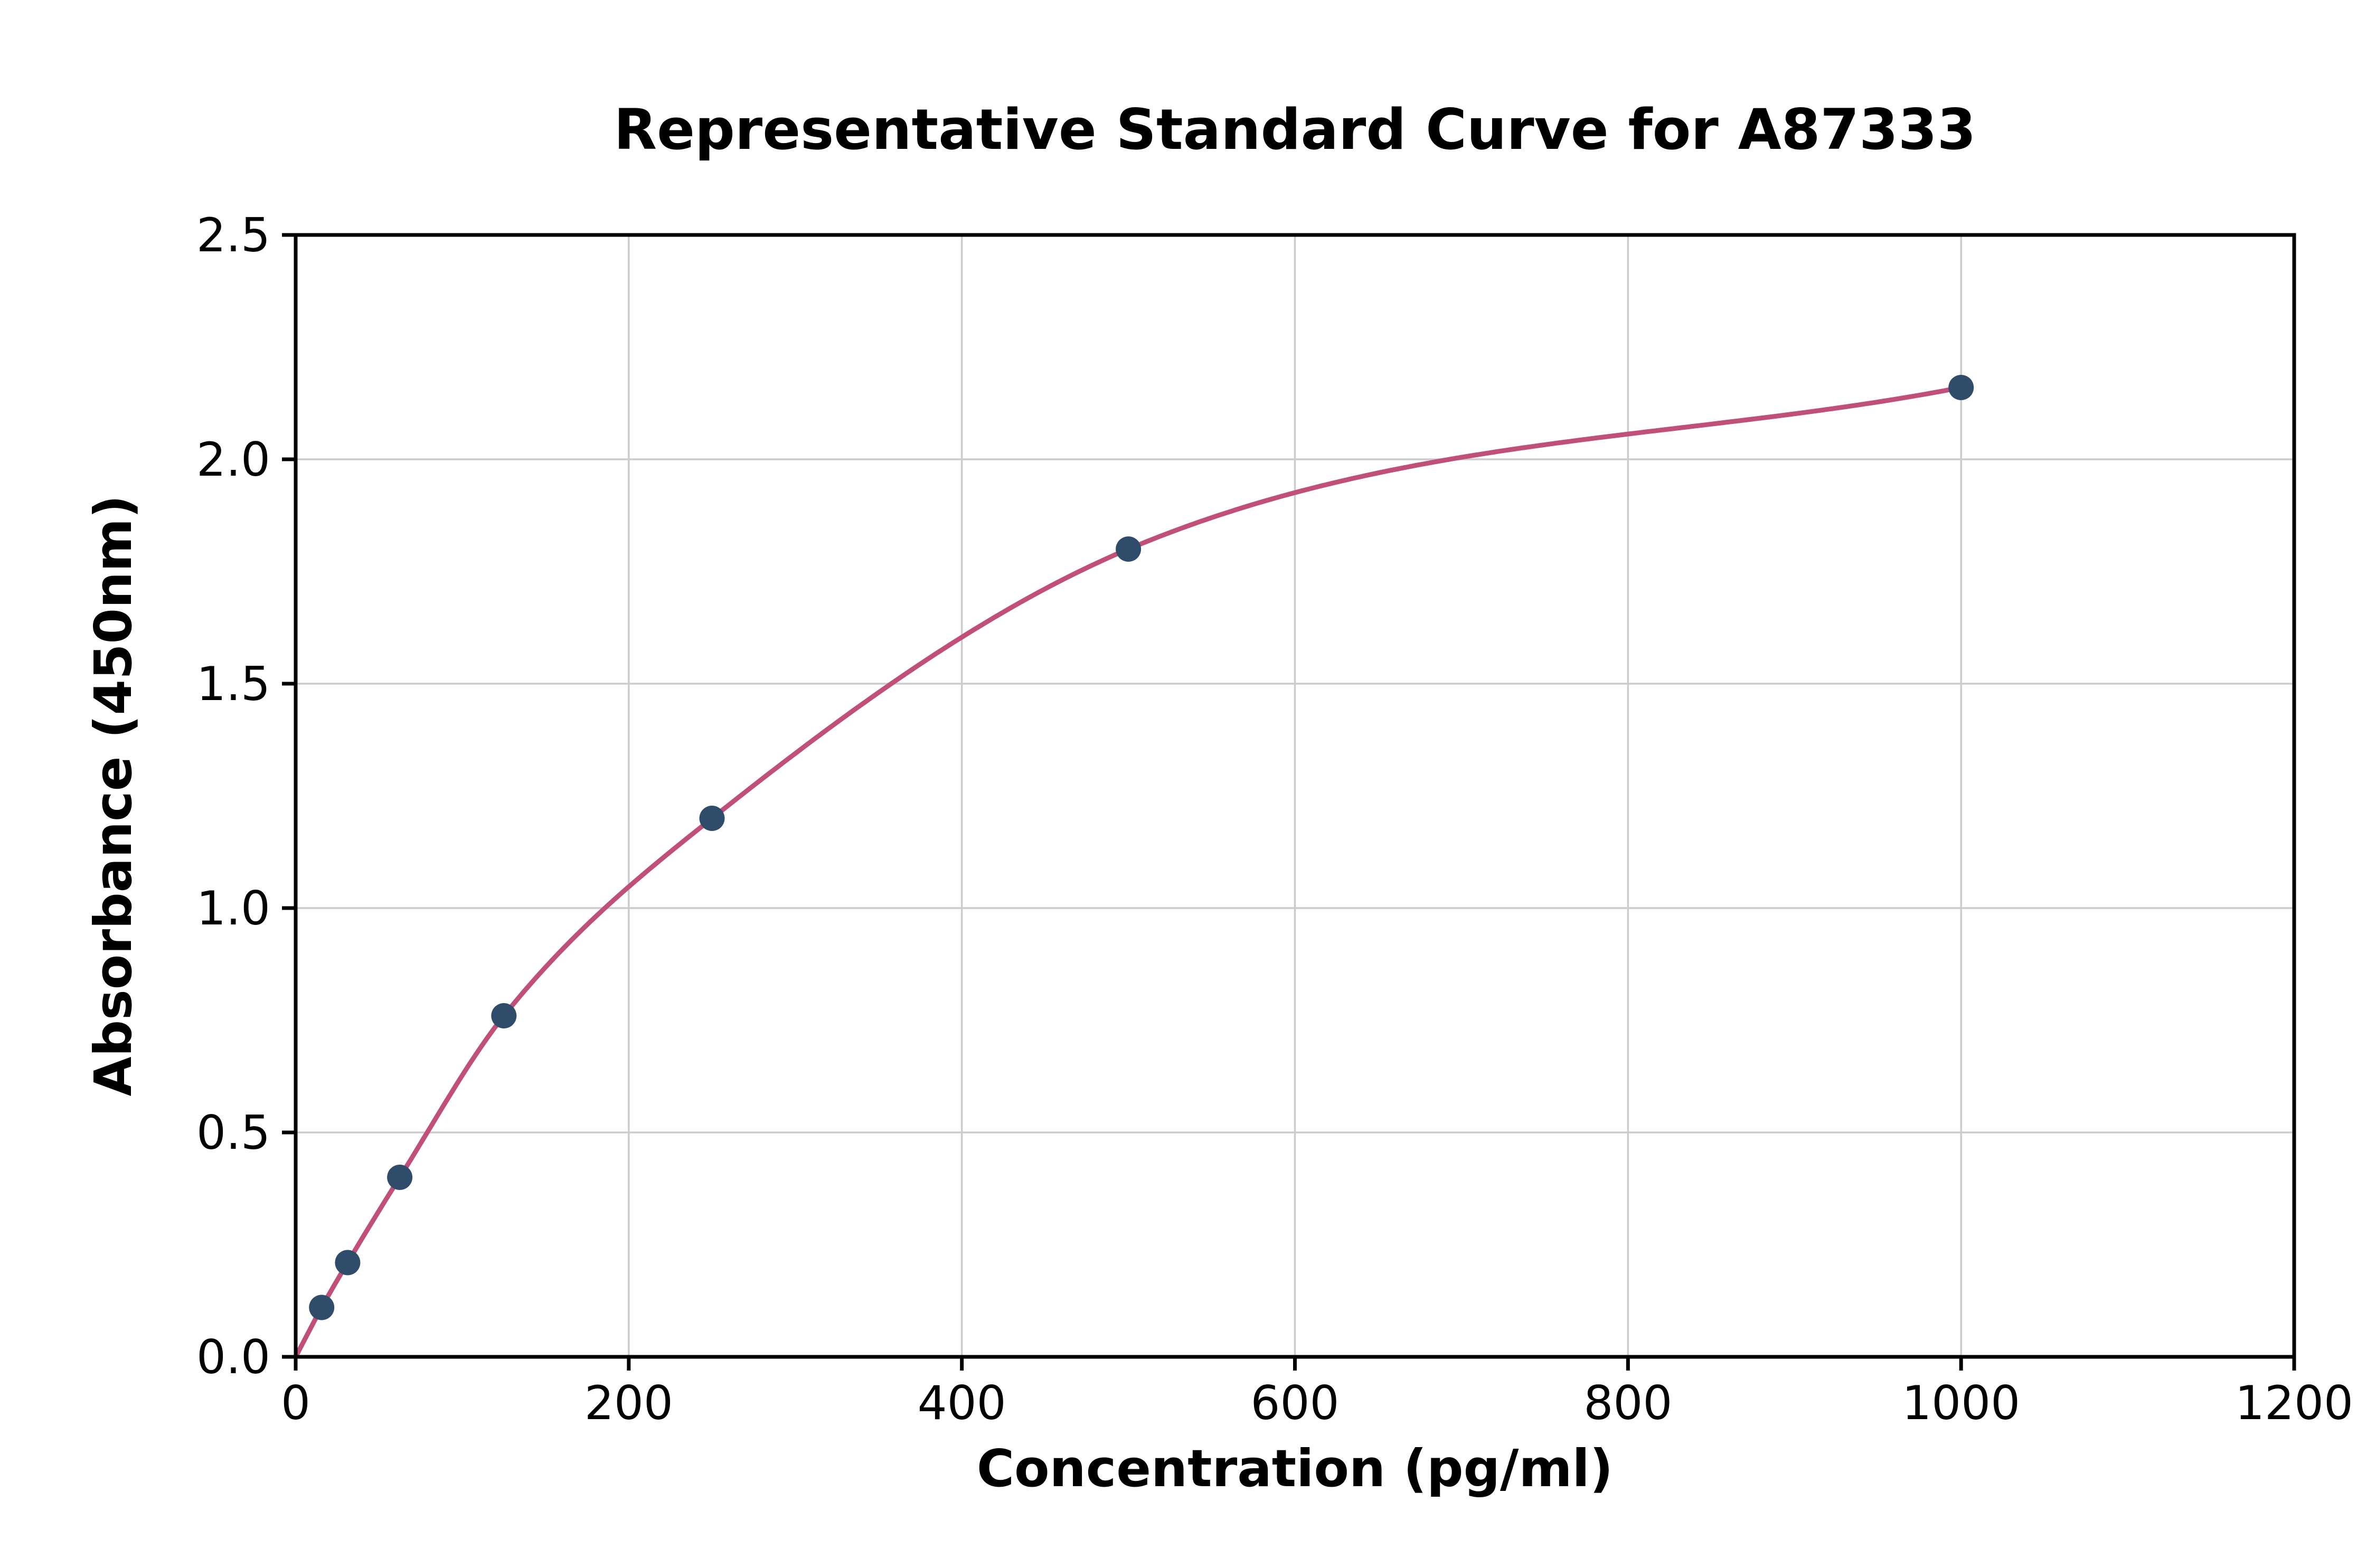 This screenshot has width=2376, height=1568. What do you see at coordinates (233, 235) in the screenshot?
I see `y-tick-label: 2.5` at bounding box center [233, 235].